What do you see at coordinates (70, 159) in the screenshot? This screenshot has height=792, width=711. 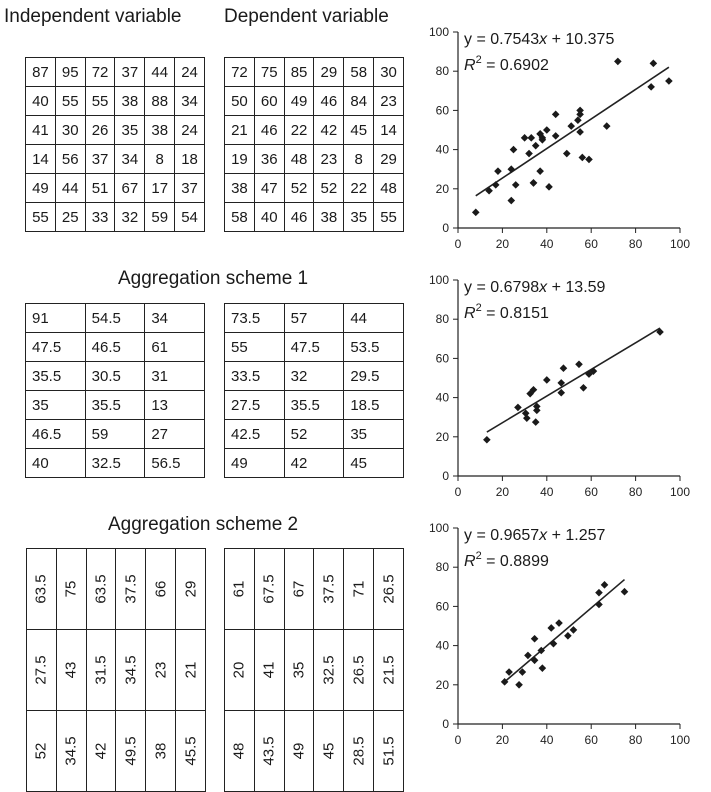 I see `table-cell: 56` at bounding box center [70, 159].